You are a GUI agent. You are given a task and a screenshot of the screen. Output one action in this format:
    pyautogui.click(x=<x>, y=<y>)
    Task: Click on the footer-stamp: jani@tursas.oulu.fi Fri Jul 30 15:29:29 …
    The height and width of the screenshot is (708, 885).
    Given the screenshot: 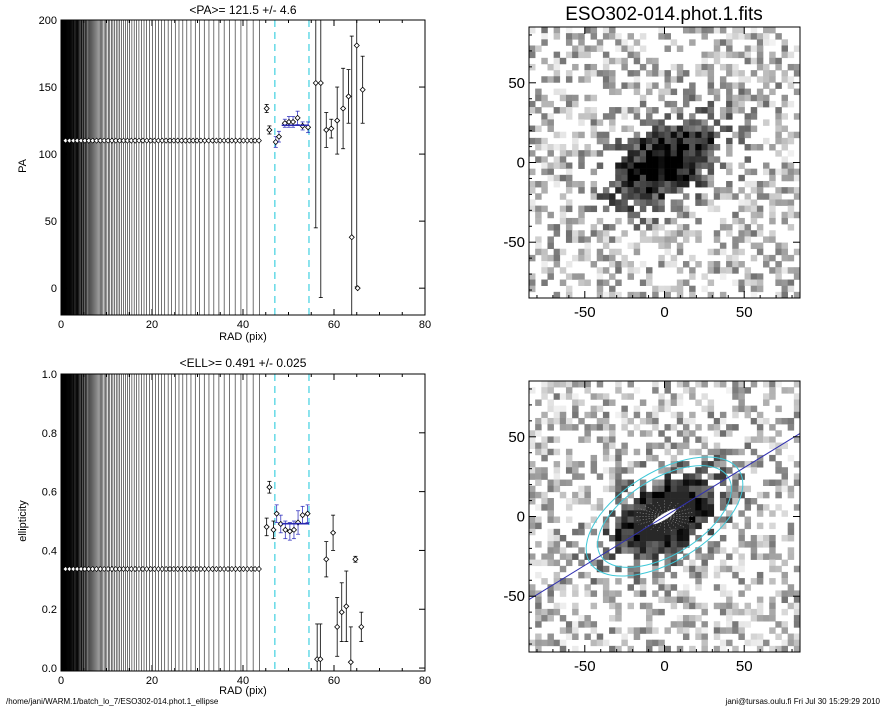 What is the action you would take?
    pyautogui.click(x=803, y=701)
    